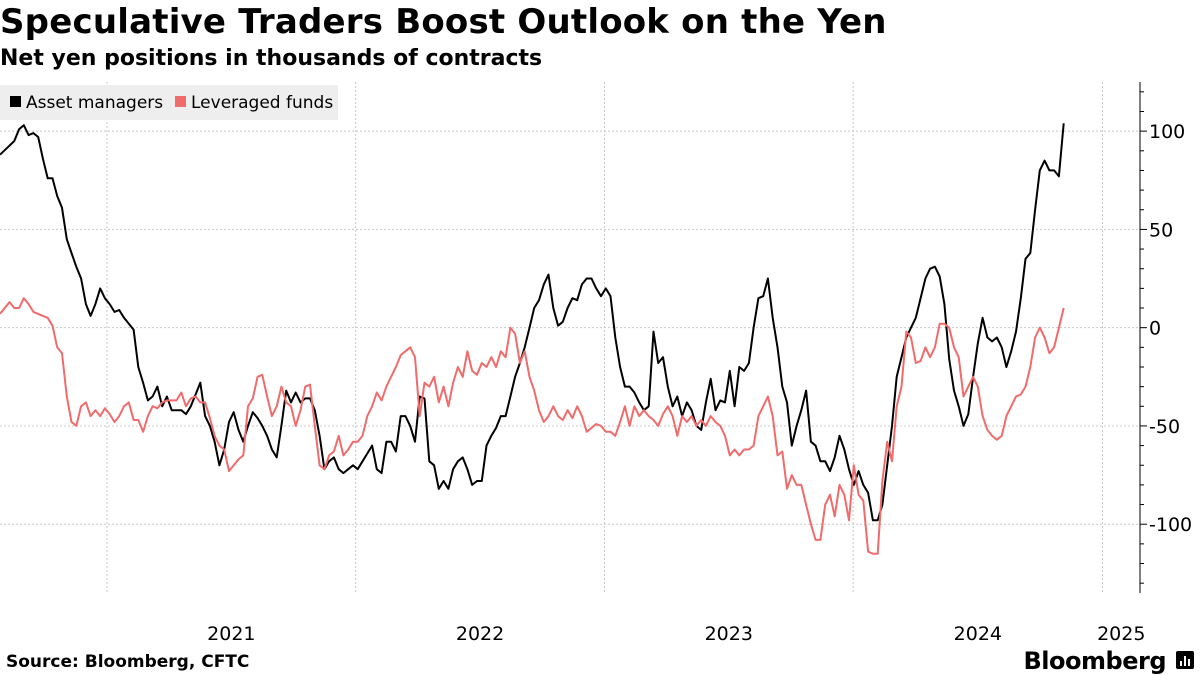 The image size is (1200, 675). I want to click on legend-label: Leveraged funds, so click(262, 103).